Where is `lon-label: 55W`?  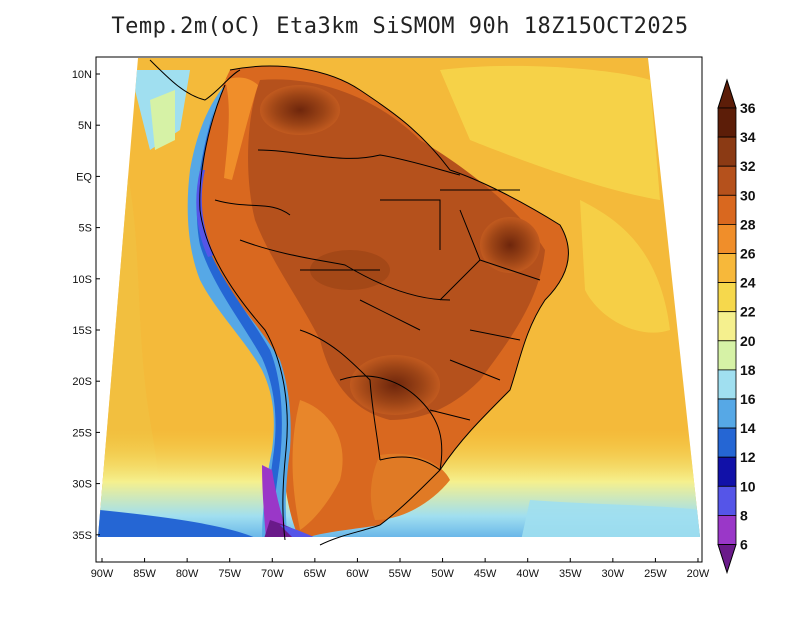 lon-label: 55W is located at coordinates (400, 574).